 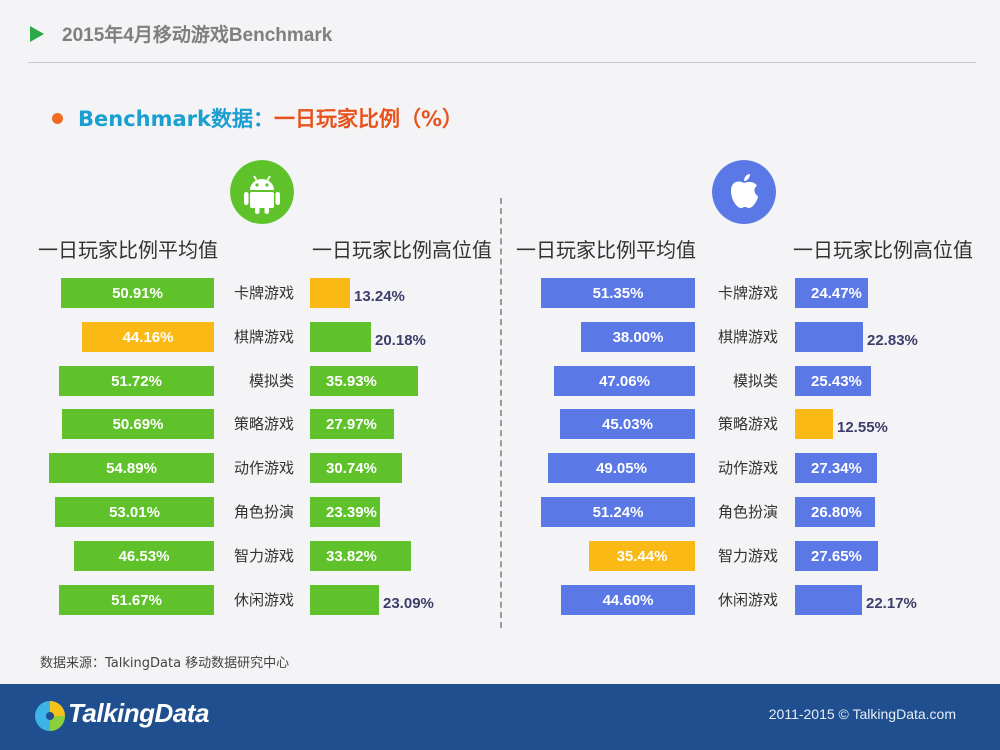 I want to click on android-avg-bar: 54.89%, so click(x=131, y=468).